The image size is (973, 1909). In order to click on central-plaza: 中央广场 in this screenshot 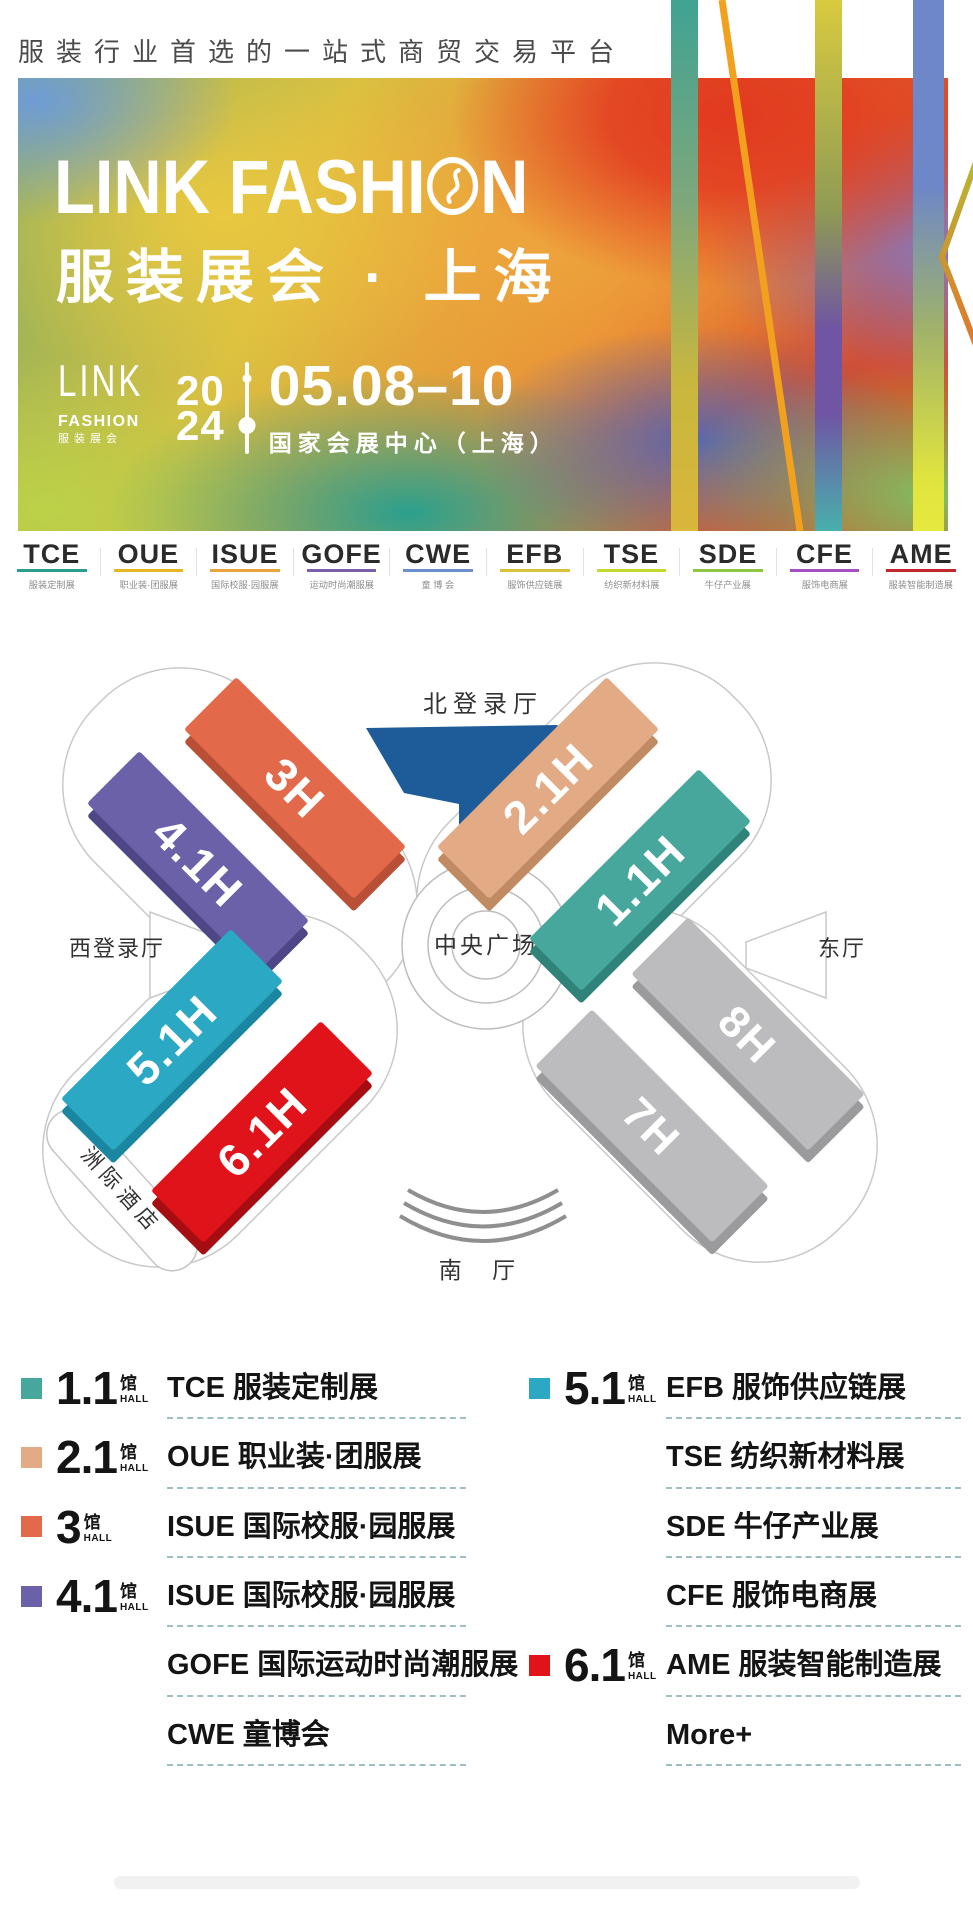, I will do `click(486, 945)`.